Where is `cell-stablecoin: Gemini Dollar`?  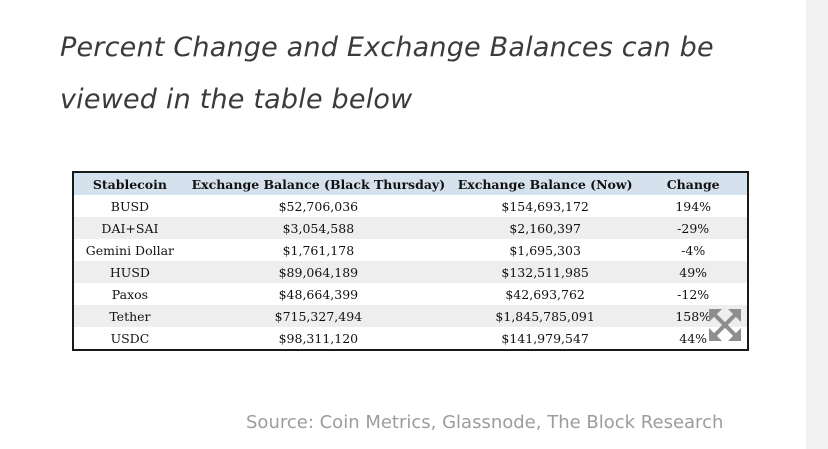
cell-stablecoin: Gemini Dollar is located at coordinates (129, 250).